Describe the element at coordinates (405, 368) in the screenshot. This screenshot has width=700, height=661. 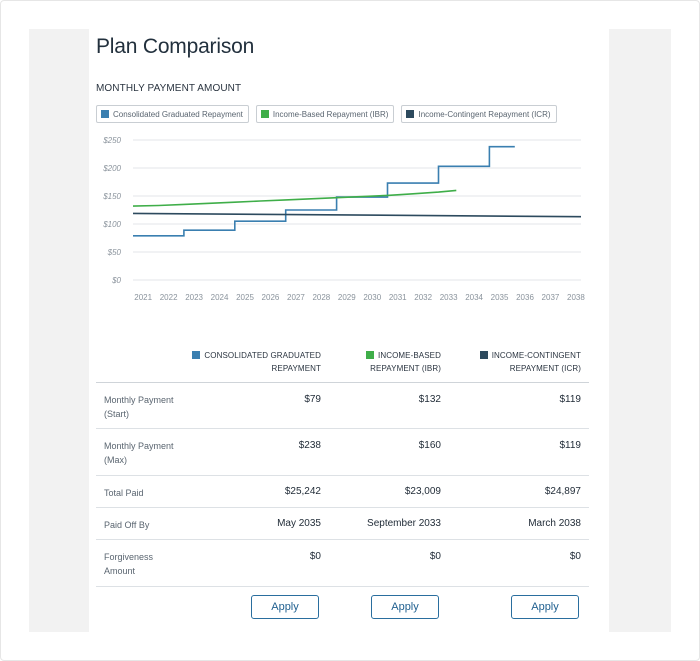
I see `header-line2: REPAYMENT (IBR)` at that location.